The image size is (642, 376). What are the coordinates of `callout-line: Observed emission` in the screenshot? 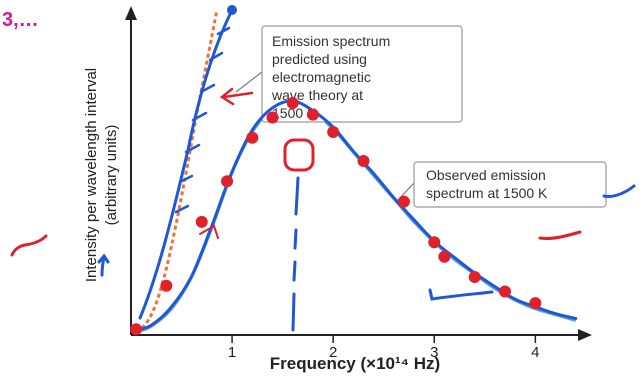 It's located at (486, 175).